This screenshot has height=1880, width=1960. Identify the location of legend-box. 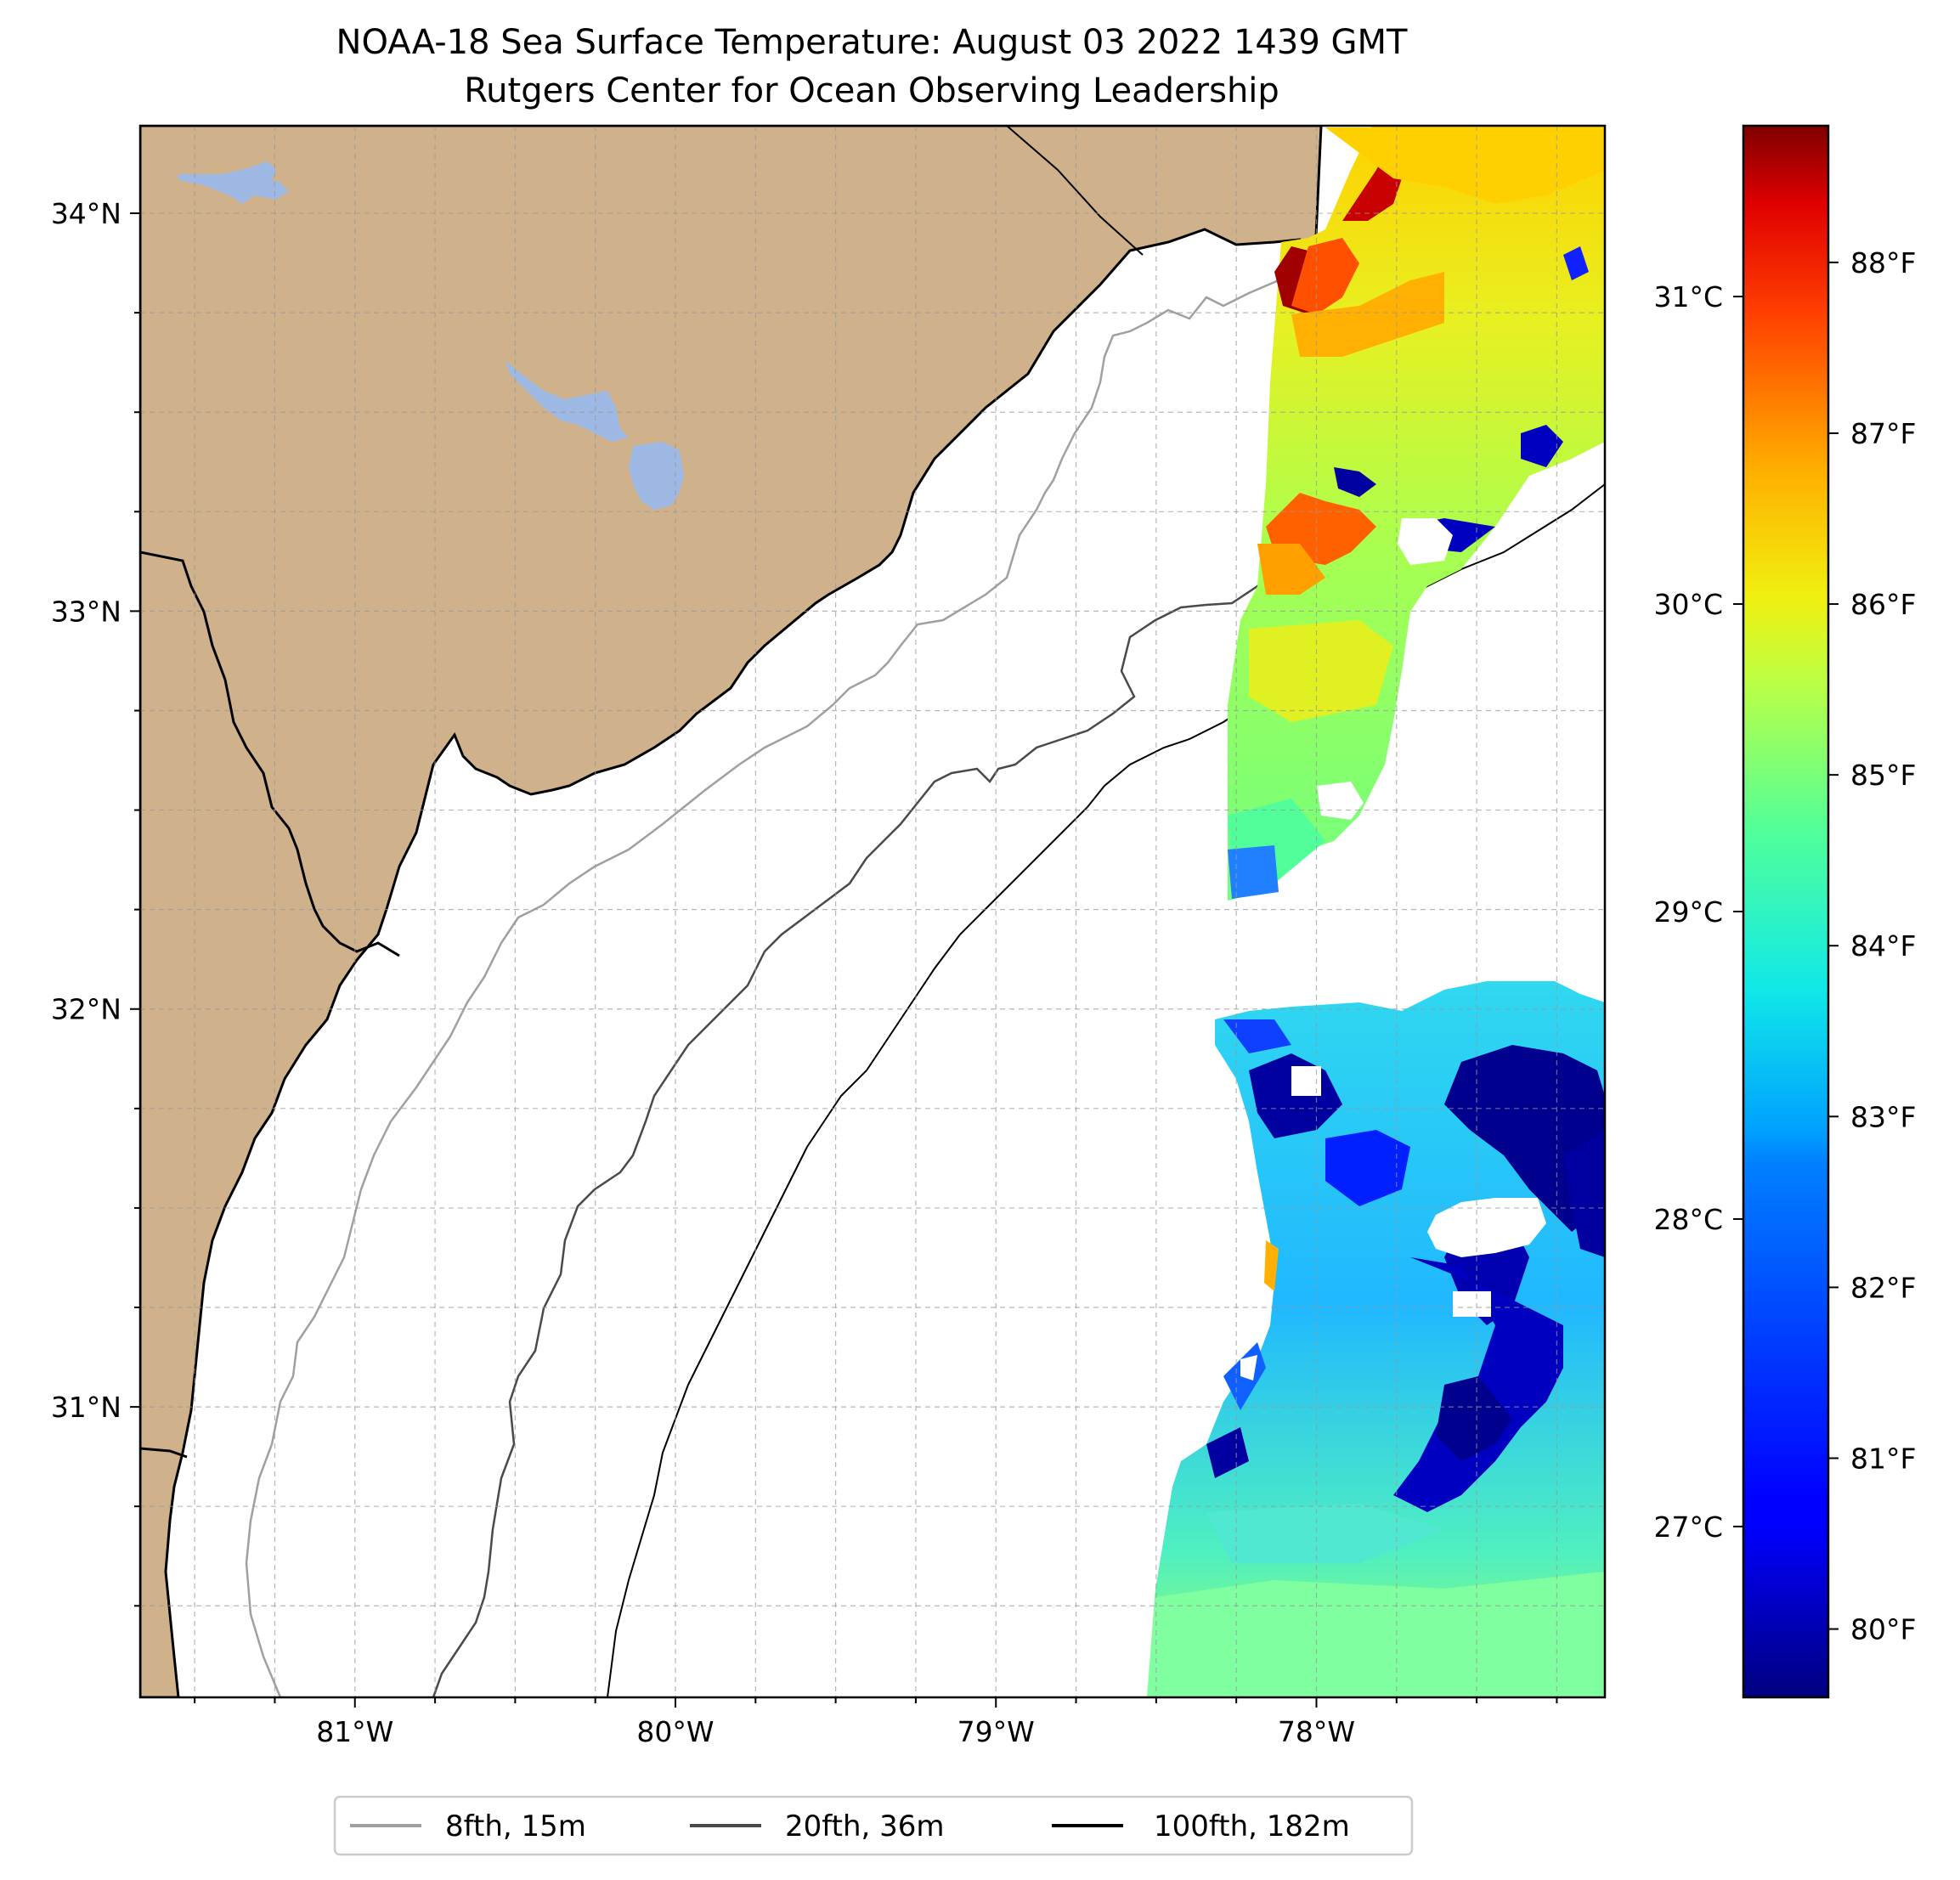
(874, 1826).